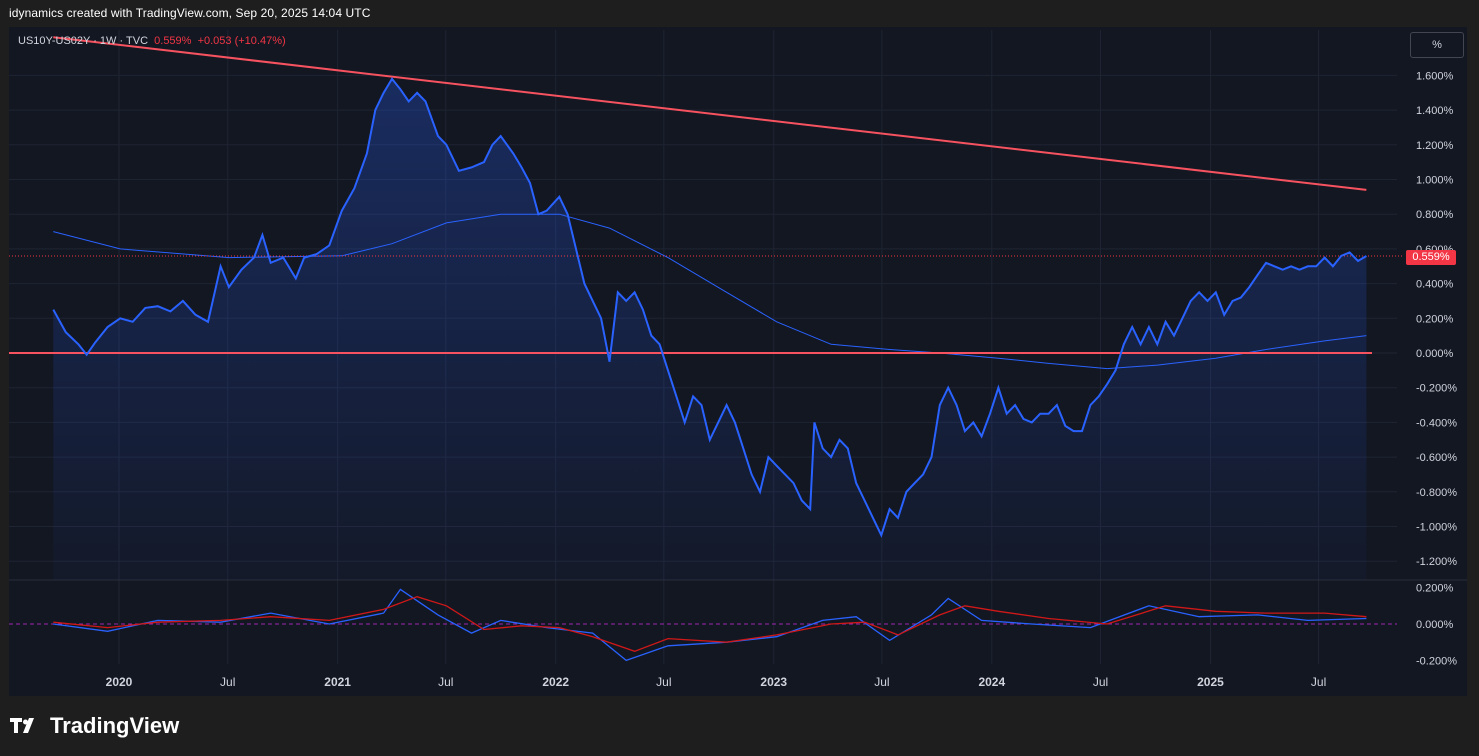 The width and height of the screenshot is (1479, 756). I want to click on percent-scale-button: %, so click(1437, 45).